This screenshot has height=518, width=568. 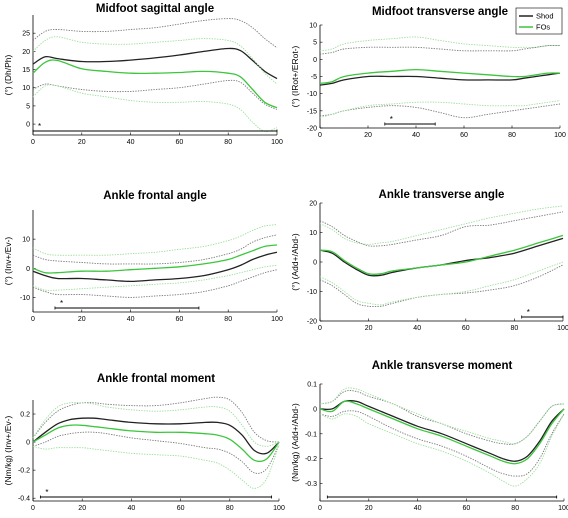 What do you see at coordinates (295, 262) in the screenshot?
I see `y-axis-label: (°) (Add+/Abd-)` at bounding box center [295, 262].